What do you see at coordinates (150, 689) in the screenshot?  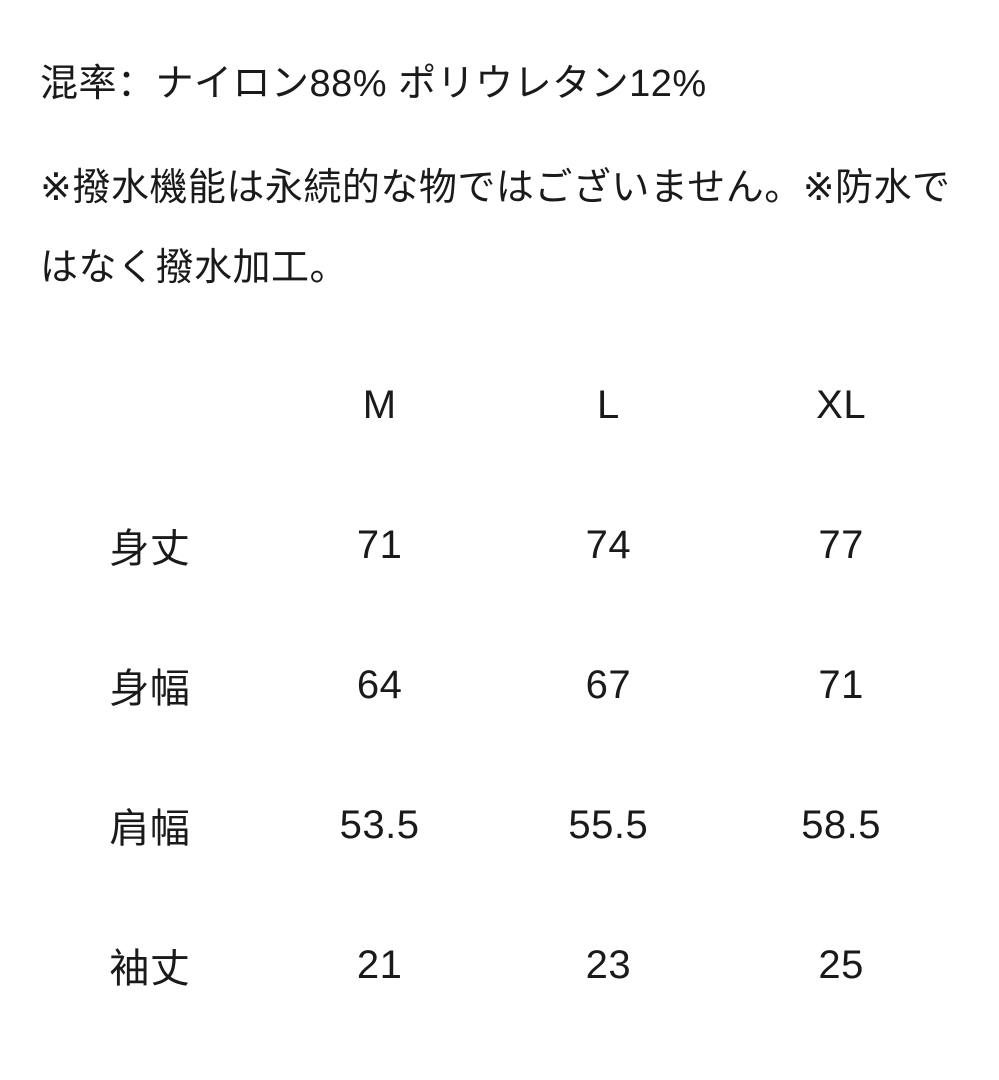 I see `size-row-label: 身幅` at bounding box center [150, 689].